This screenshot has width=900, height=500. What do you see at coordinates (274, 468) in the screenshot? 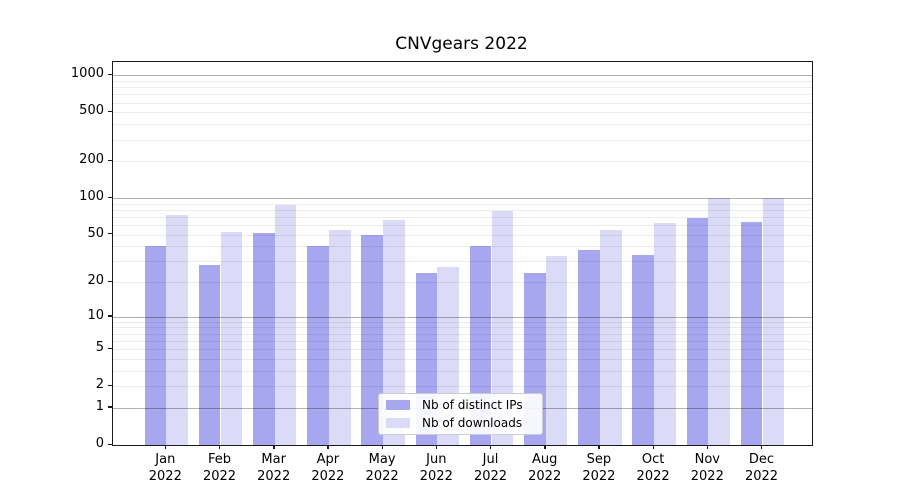
I see `x-tick-label-mar: Mar 2022` at bounding box center [274, 468].